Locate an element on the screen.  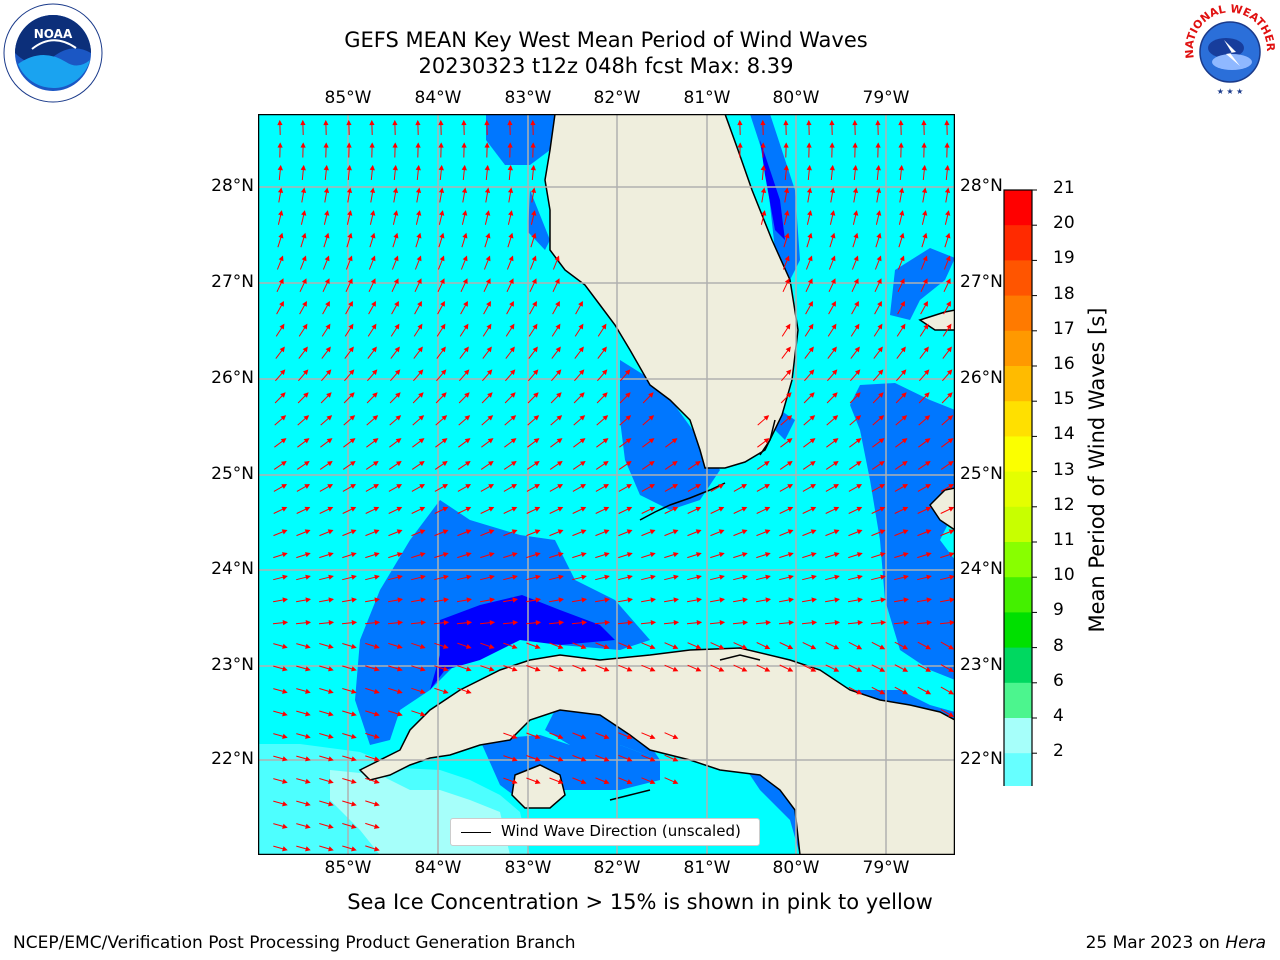
map-legend: Wind Wave Direction (unscaled) is located at coordinates (605, 832).